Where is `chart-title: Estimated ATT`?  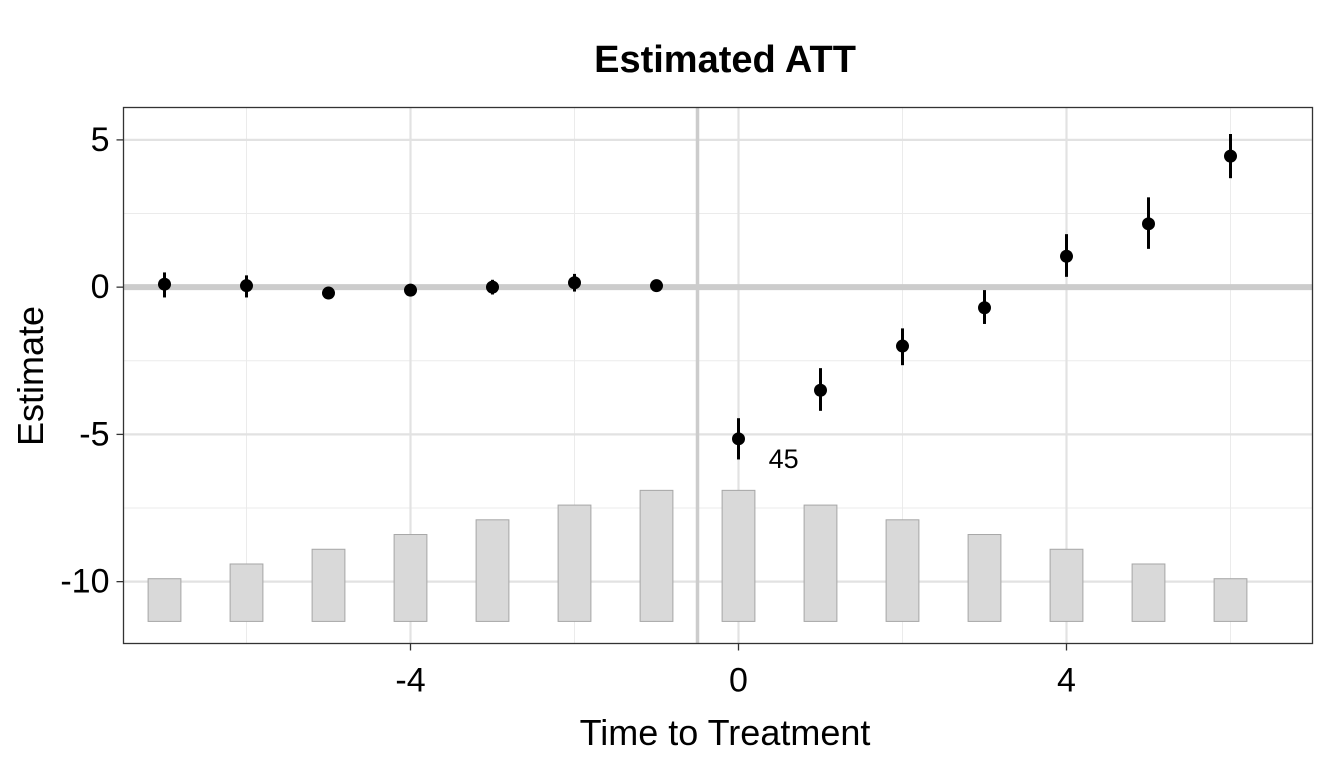
chart-title: Estimated ATT is located at coordinates (725, 60).